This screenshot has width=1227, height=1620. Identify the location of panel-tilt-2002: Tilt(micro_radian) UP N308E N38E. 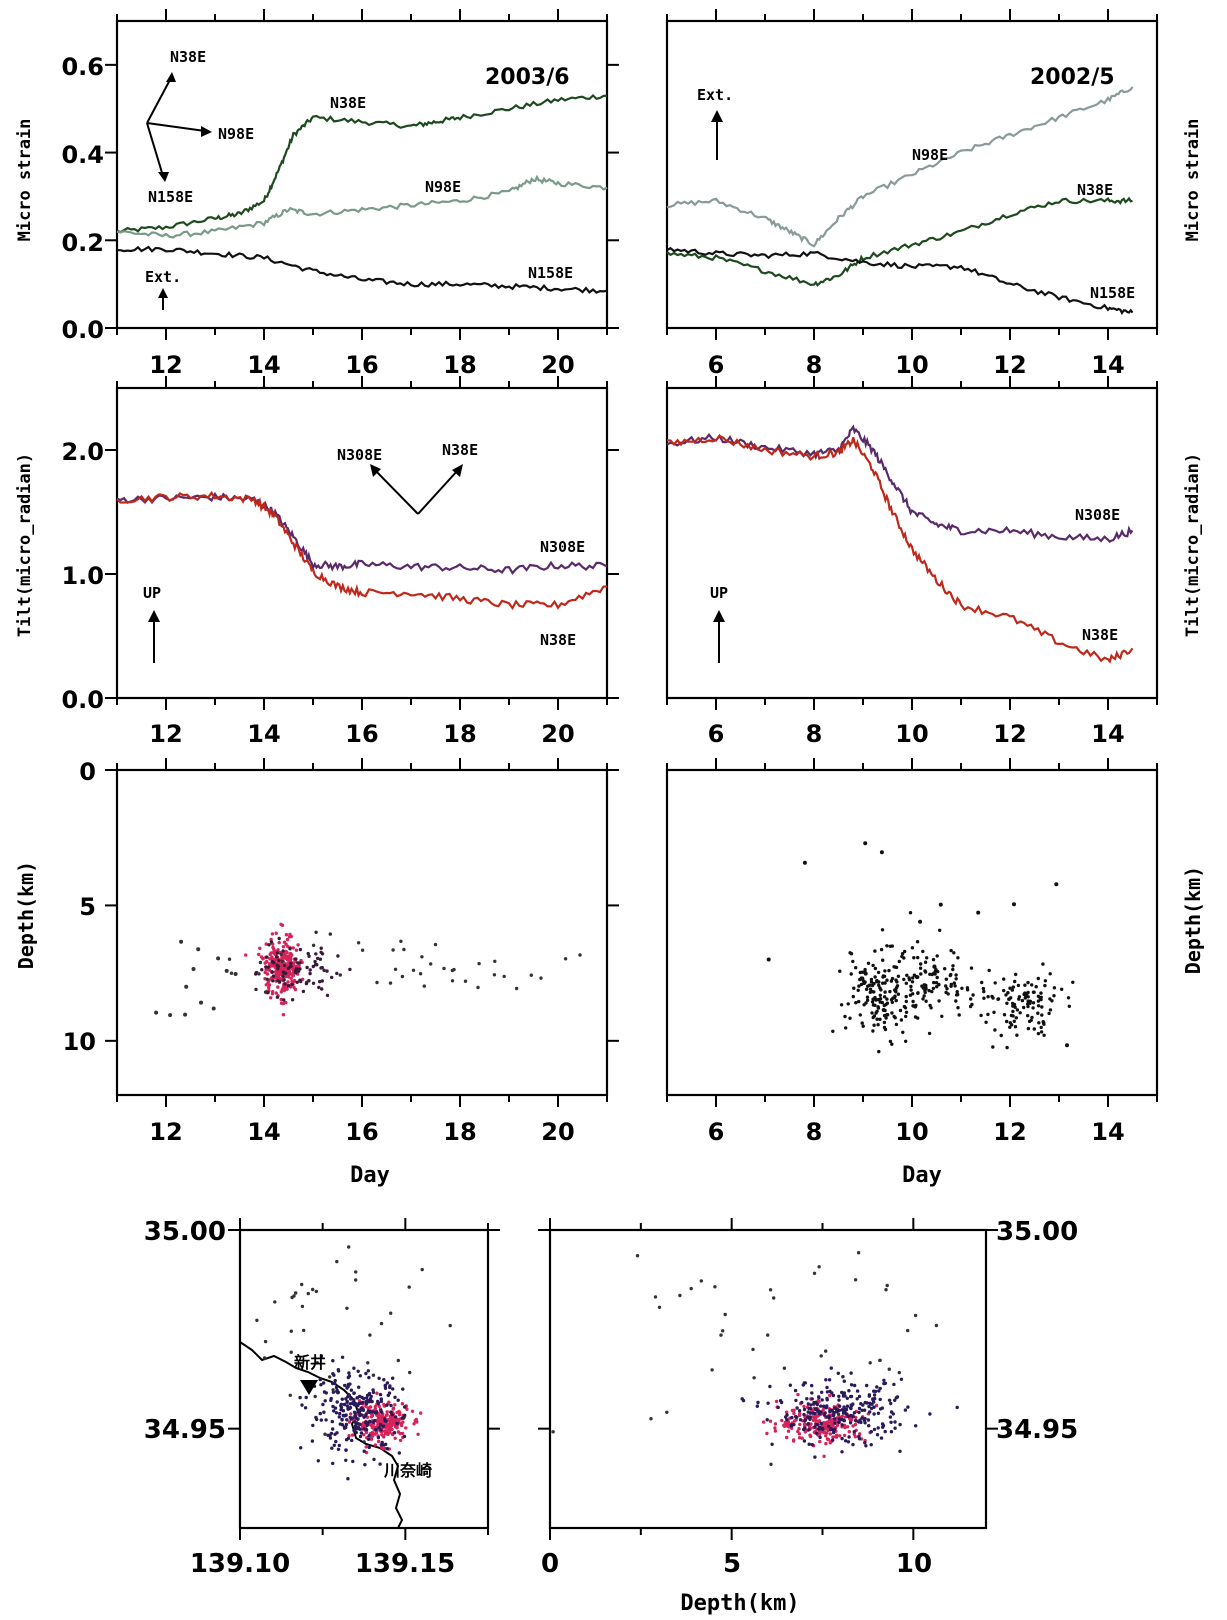
(934, 543).